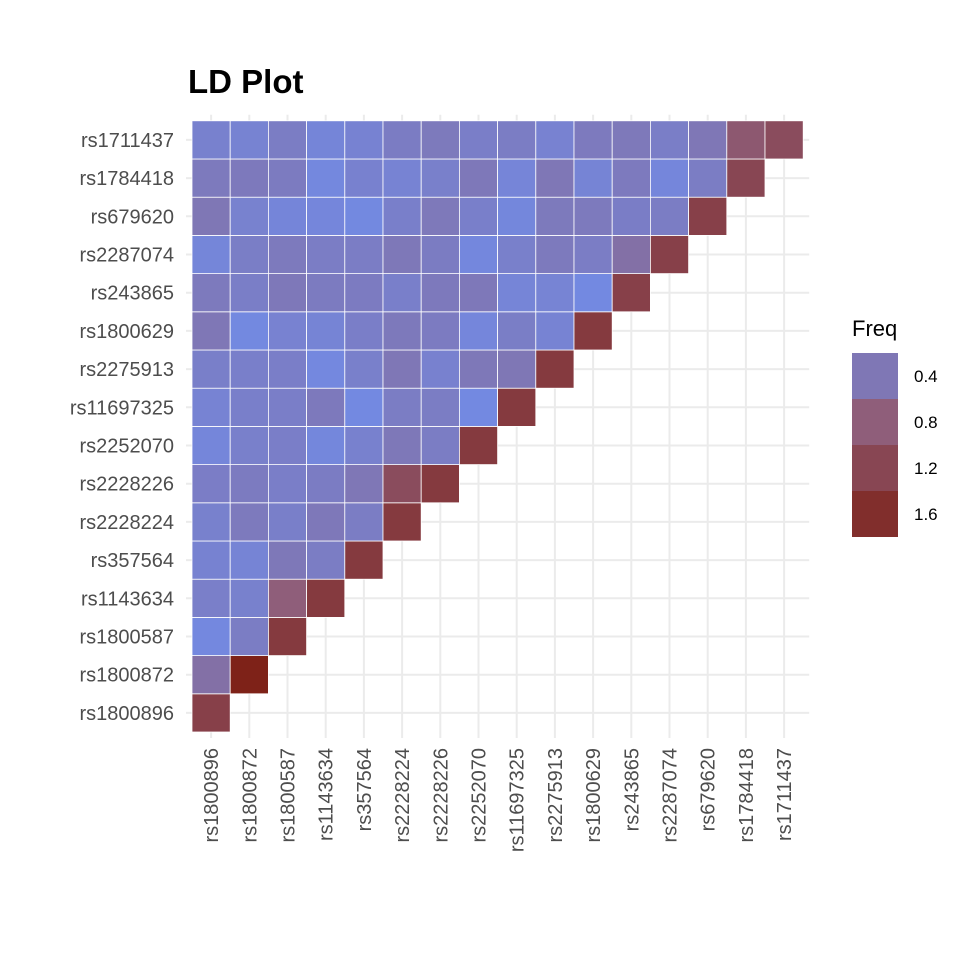 This screenshot has width=972, height=976. I want to click on y-tick-label: rs243865, so click(132, 294).